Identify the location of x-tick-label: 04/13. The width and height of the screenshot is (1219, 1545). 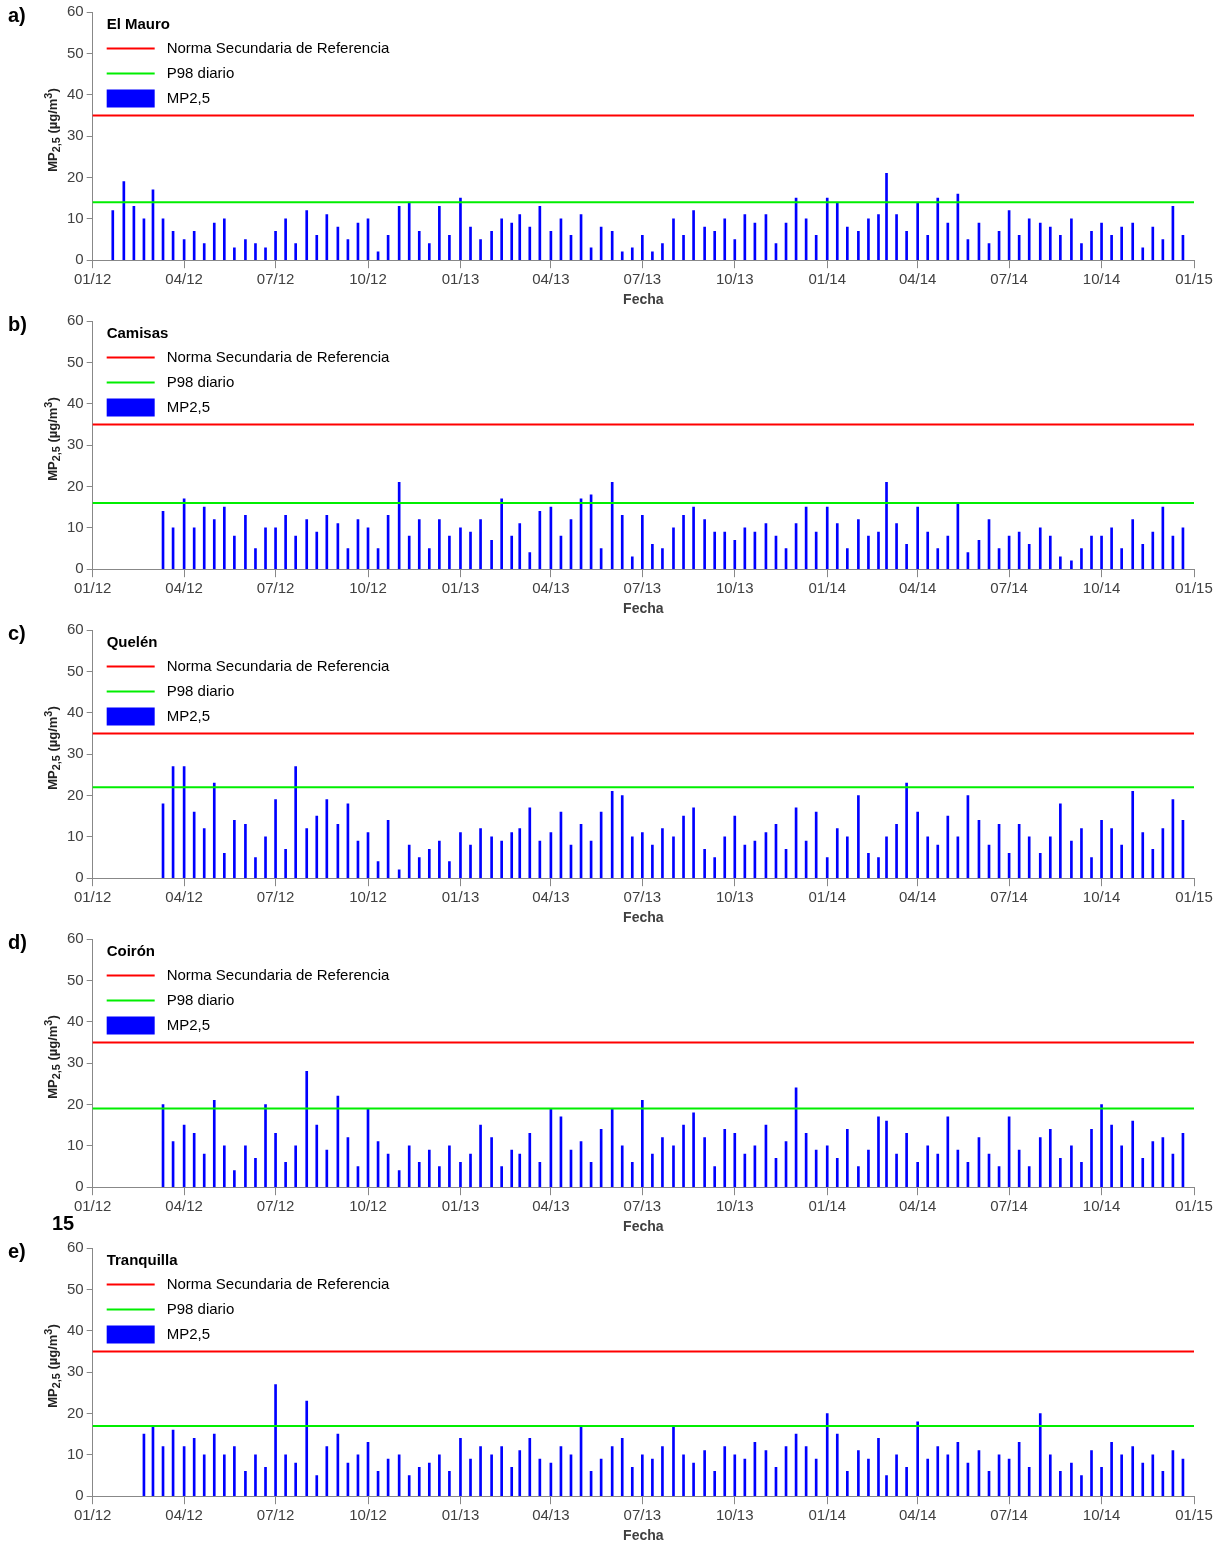
(551, 1515).